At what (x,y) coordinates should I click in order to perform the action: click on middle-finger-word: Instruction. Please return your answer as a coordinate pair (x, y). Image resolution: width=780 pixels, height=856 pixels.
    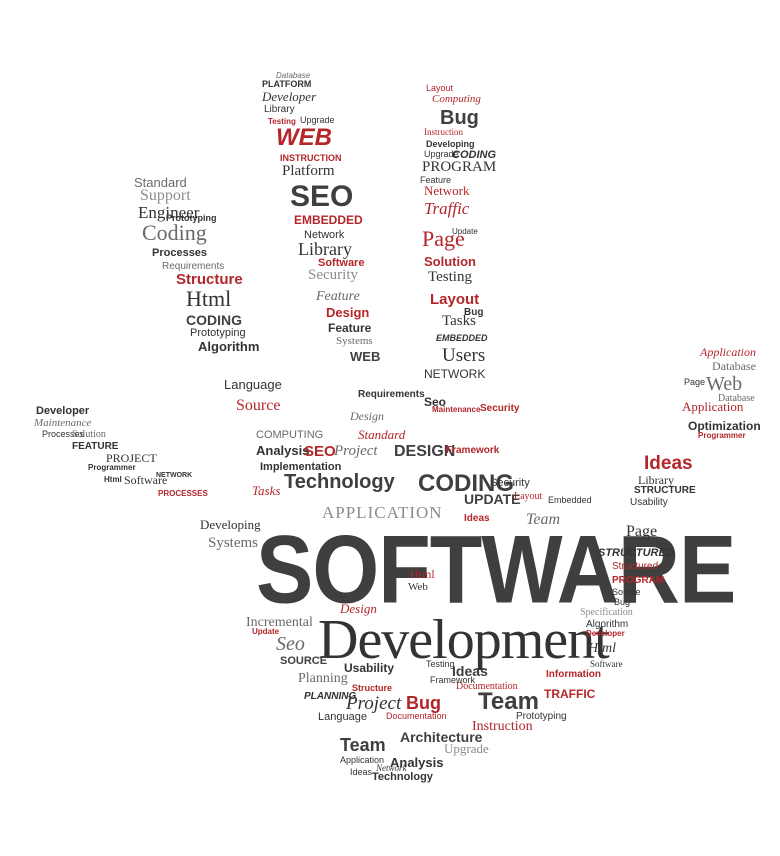
    Looking at the image, I should click on (443, 132).